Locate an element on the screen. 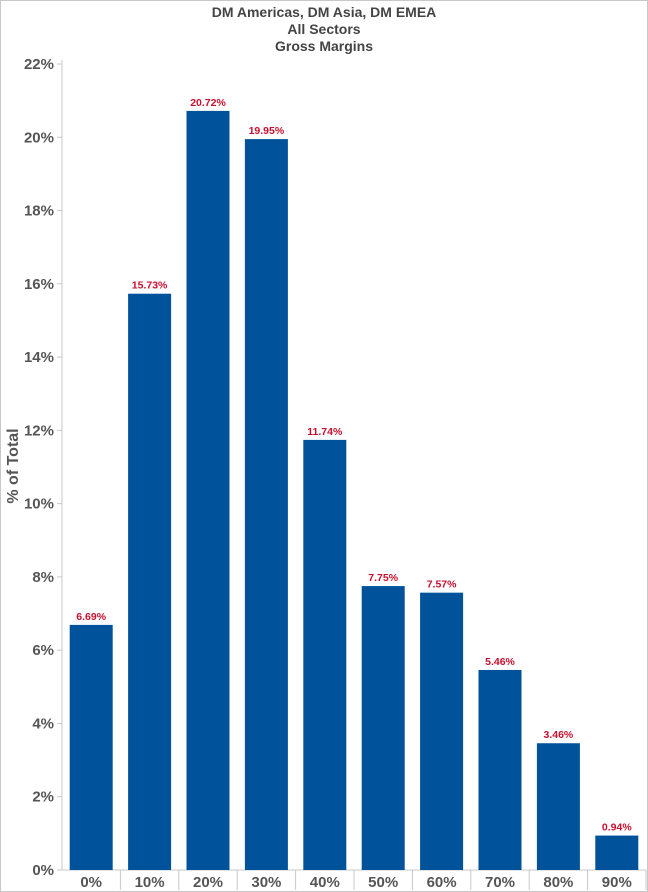 The height and width of the screenshot is (892, 648). y-tick-label: 16% is located at coordinates (39, 284).